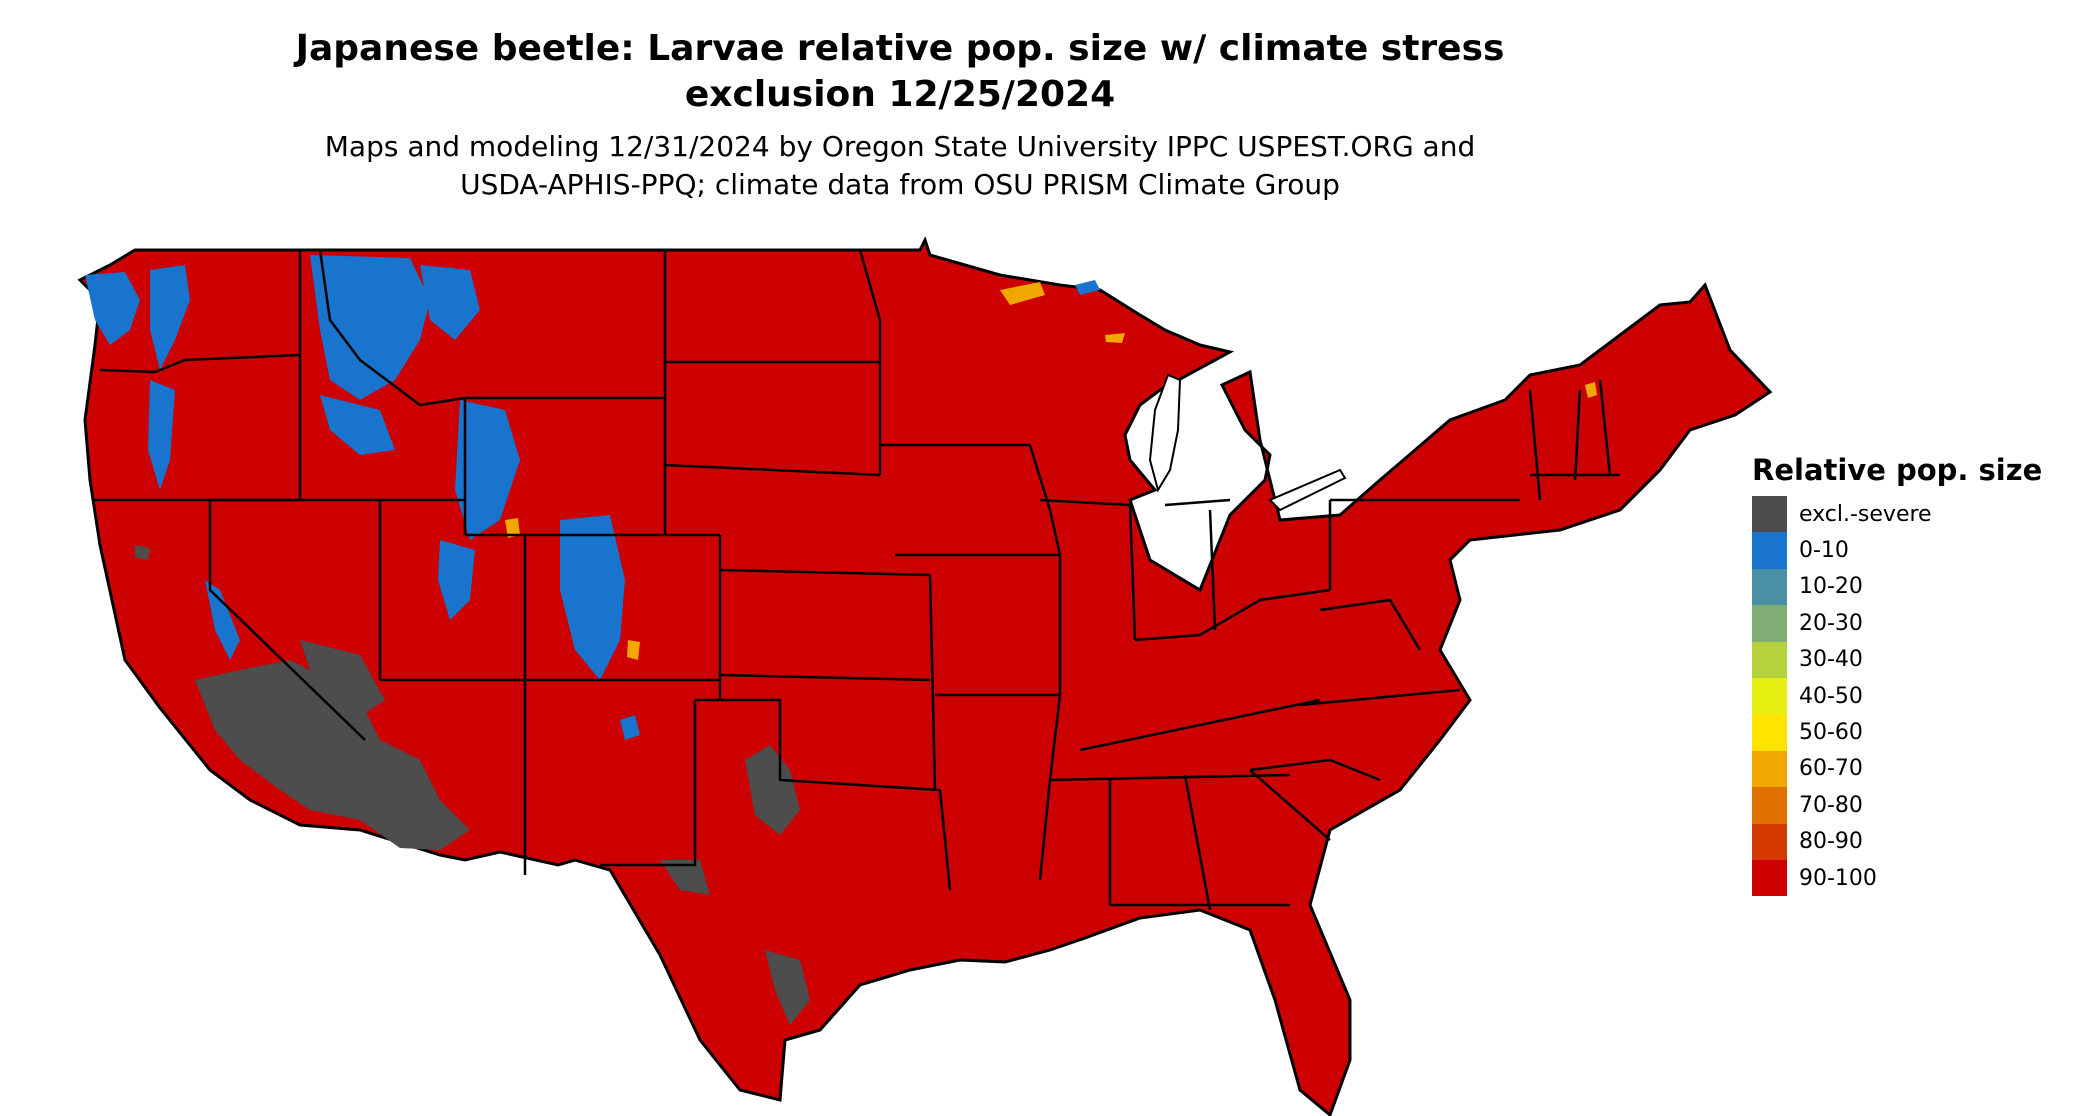  I want to click on low-region-utah, so click(456, 580).